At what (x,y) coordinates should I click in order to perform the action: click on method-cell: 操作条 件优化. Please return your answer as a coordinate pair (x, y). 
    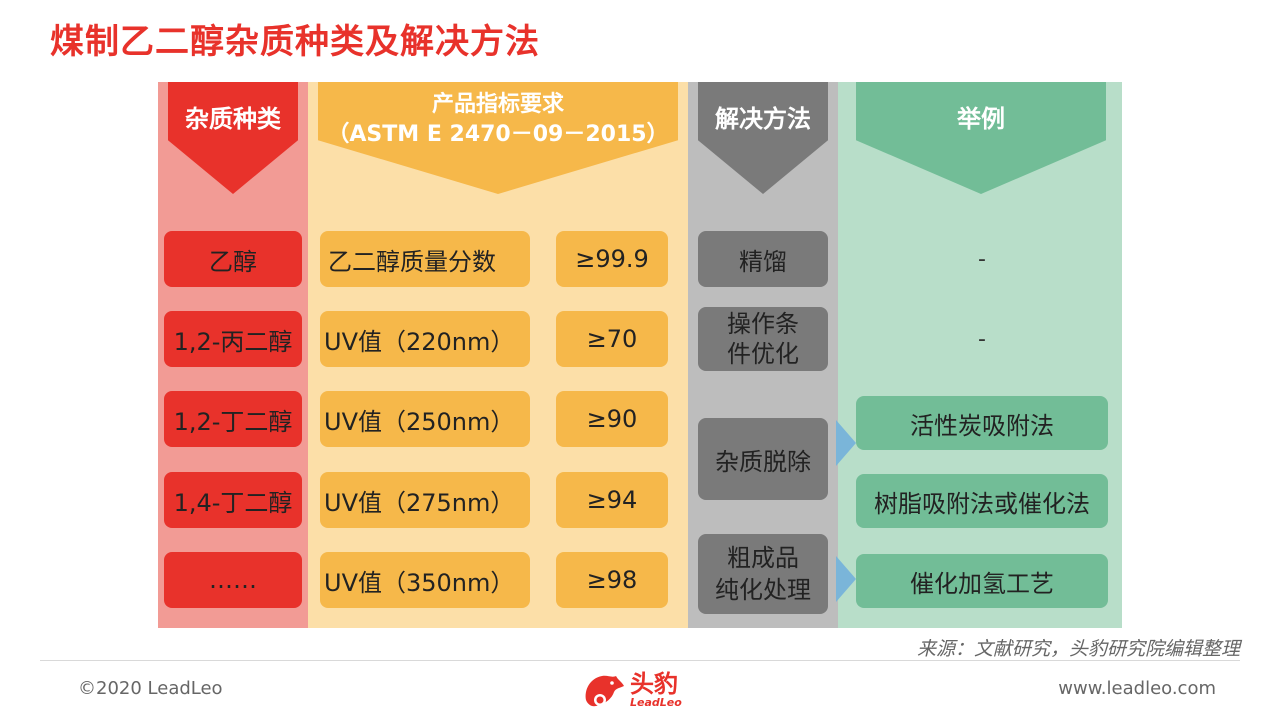
    Looking at the image, I should click on (763, 339).